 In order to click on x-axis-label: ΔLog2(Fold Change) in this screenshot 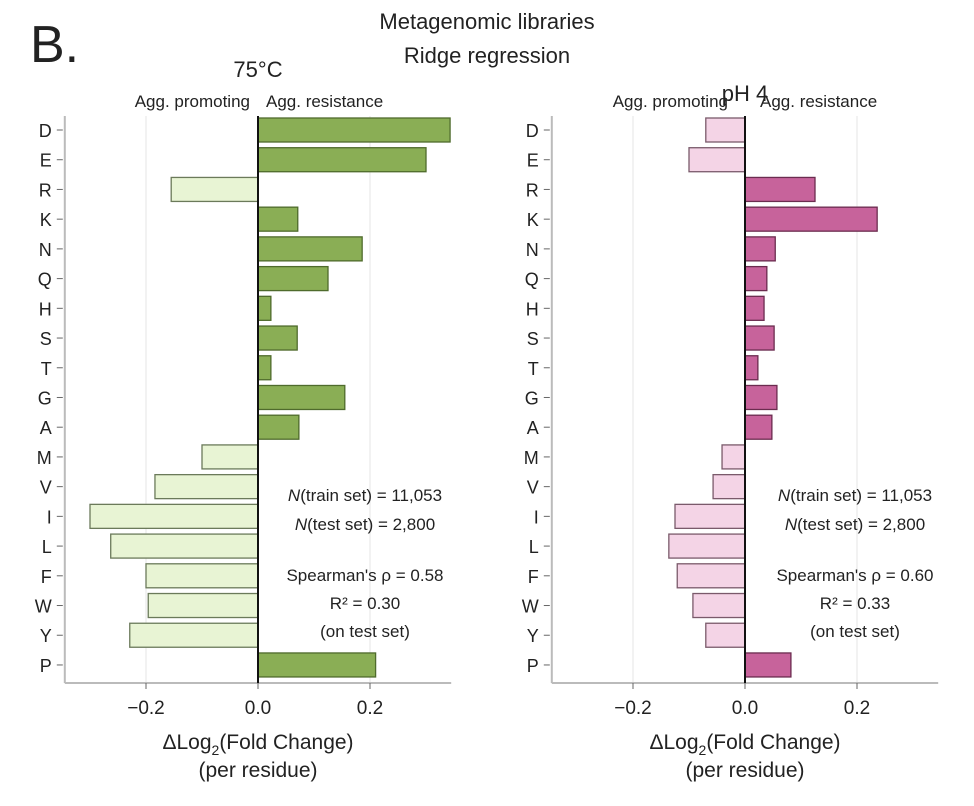, I will do `click(744, 744)`.